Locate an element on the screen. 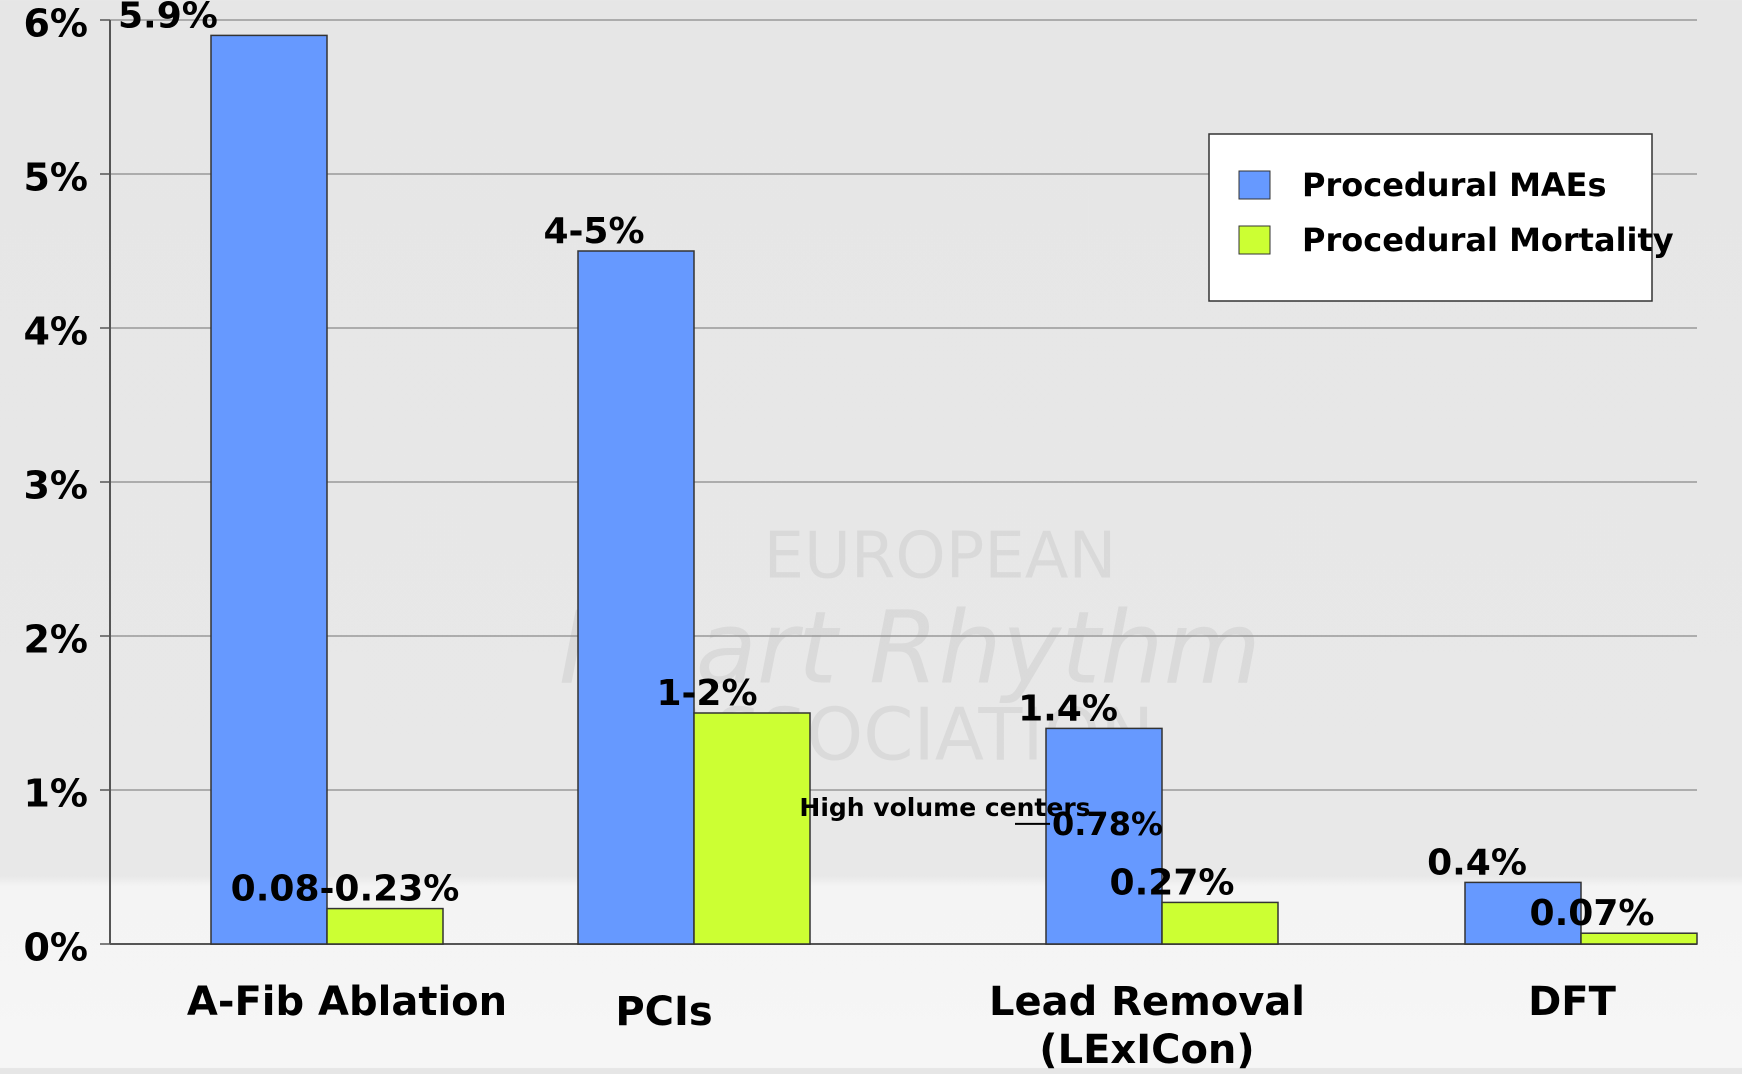 This screenshot has height=1074, width=1742. y-tick-label: 4% is located at coordinates (55, 332).